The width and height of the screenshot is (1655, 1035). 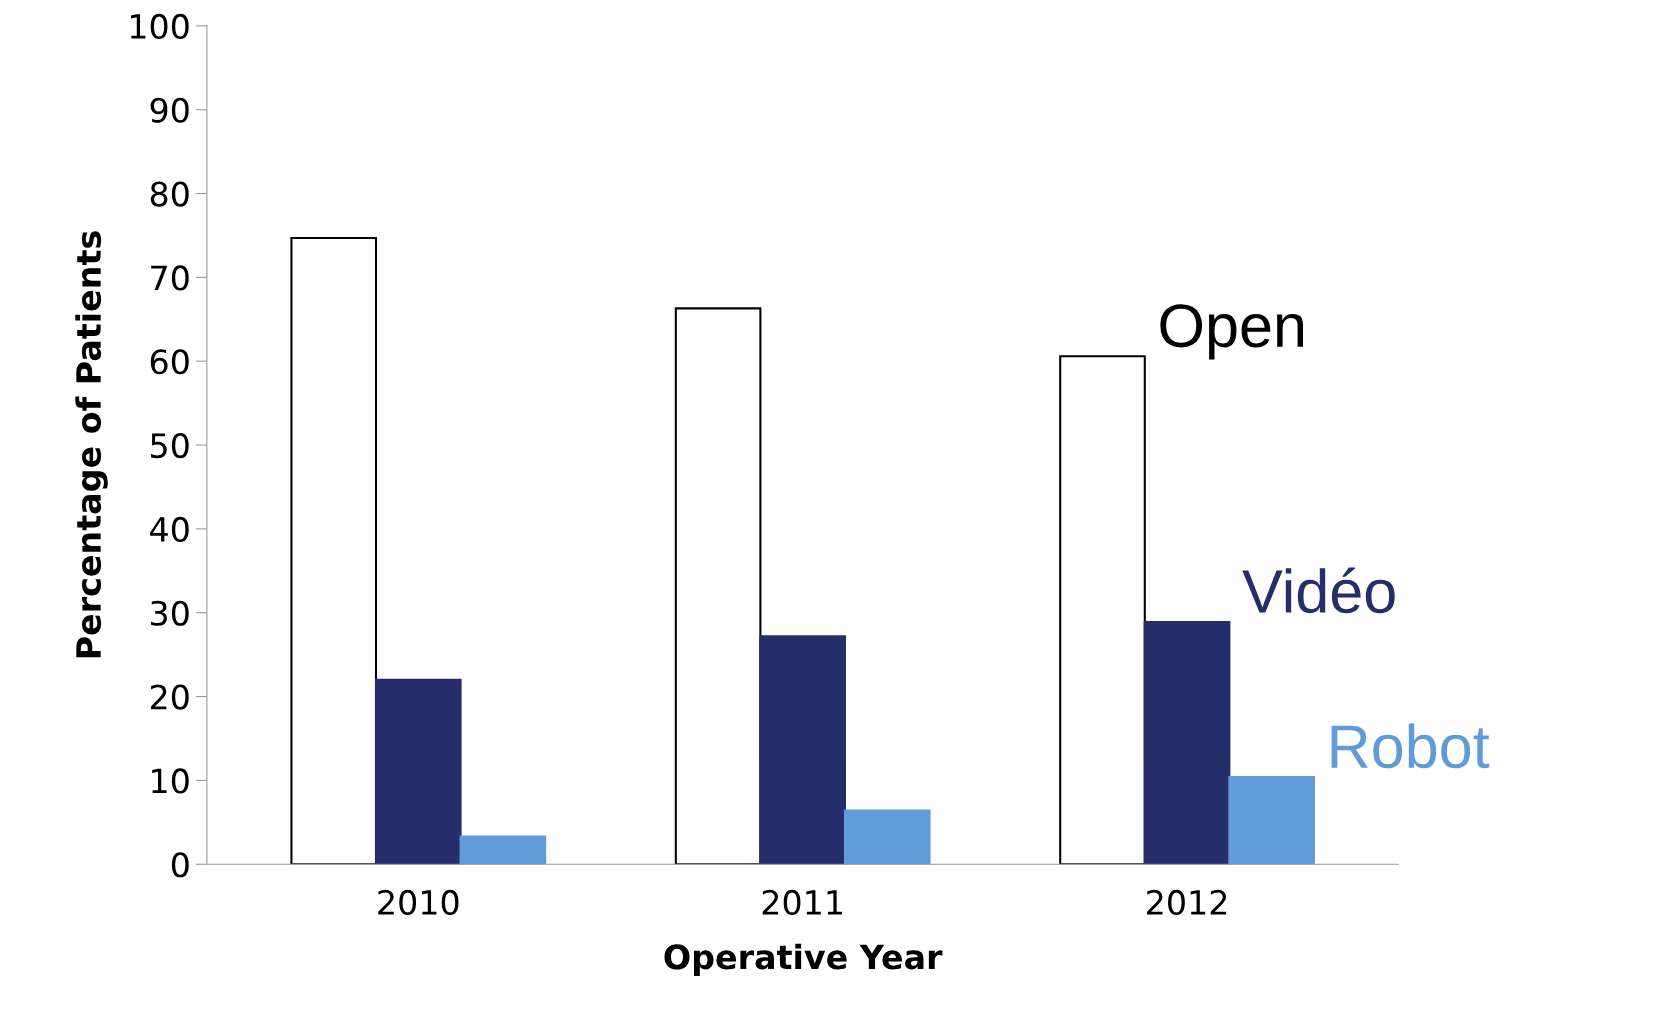 I want to click on y-tick-label: 90, so click(x=169, y=110).